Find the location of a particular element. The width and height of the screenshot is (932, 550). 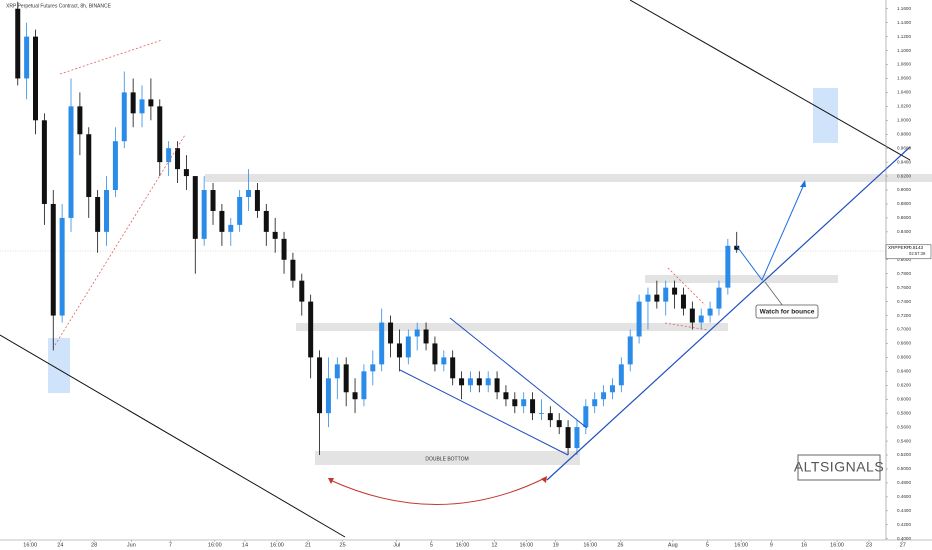

x-tick-label: 21 is located at coordinates (308, 545).